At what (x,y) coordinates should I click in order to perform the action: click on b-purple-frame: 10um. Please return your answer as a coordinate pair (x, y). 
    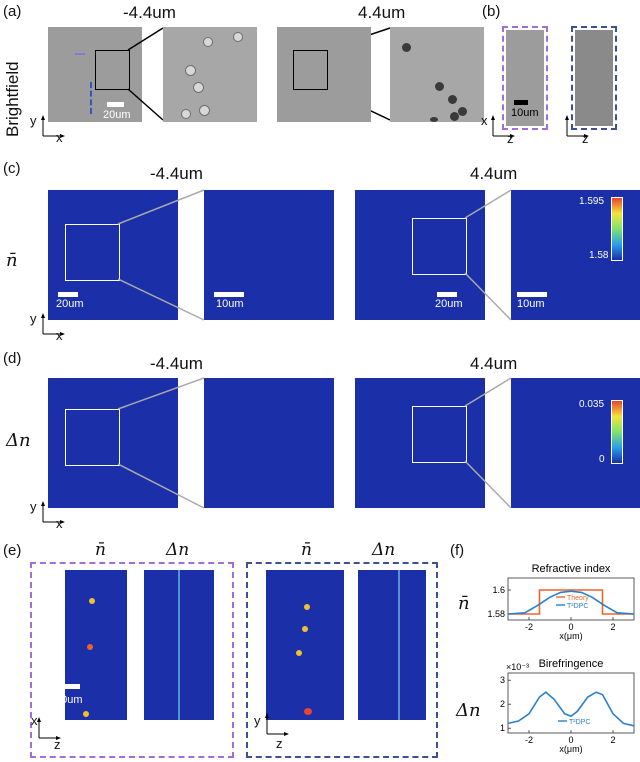
    Looking at the image, I should click on (525, 78).